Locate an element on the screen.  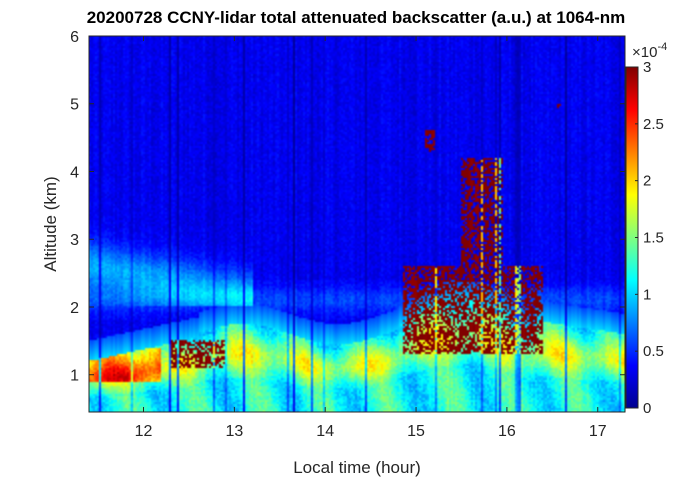
colorbar: 0 0.5 1 1.5 2 2.5 3 ×10⁻⁴ is located at coordinates (646, 229).